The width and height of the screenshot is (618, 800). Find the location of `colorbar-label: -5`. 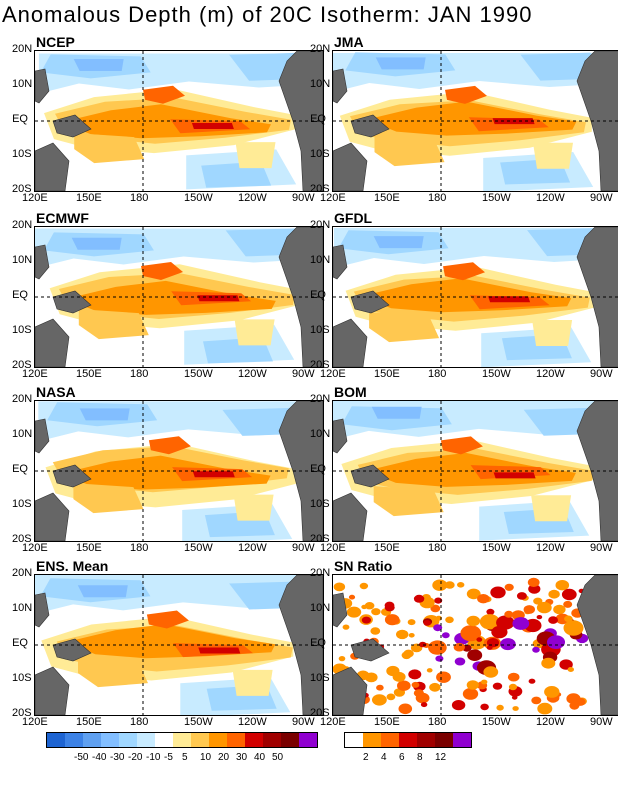

colorbar-label: -5 is located at coordinates (168, 757).